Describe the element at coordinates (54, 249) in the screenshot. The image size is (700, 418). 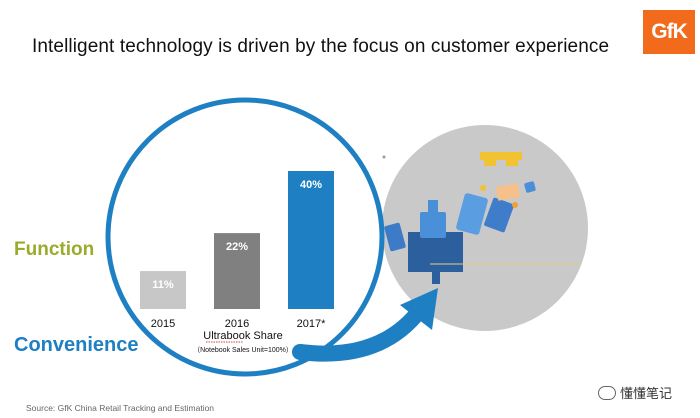
I see `function-label: Function` at that location.